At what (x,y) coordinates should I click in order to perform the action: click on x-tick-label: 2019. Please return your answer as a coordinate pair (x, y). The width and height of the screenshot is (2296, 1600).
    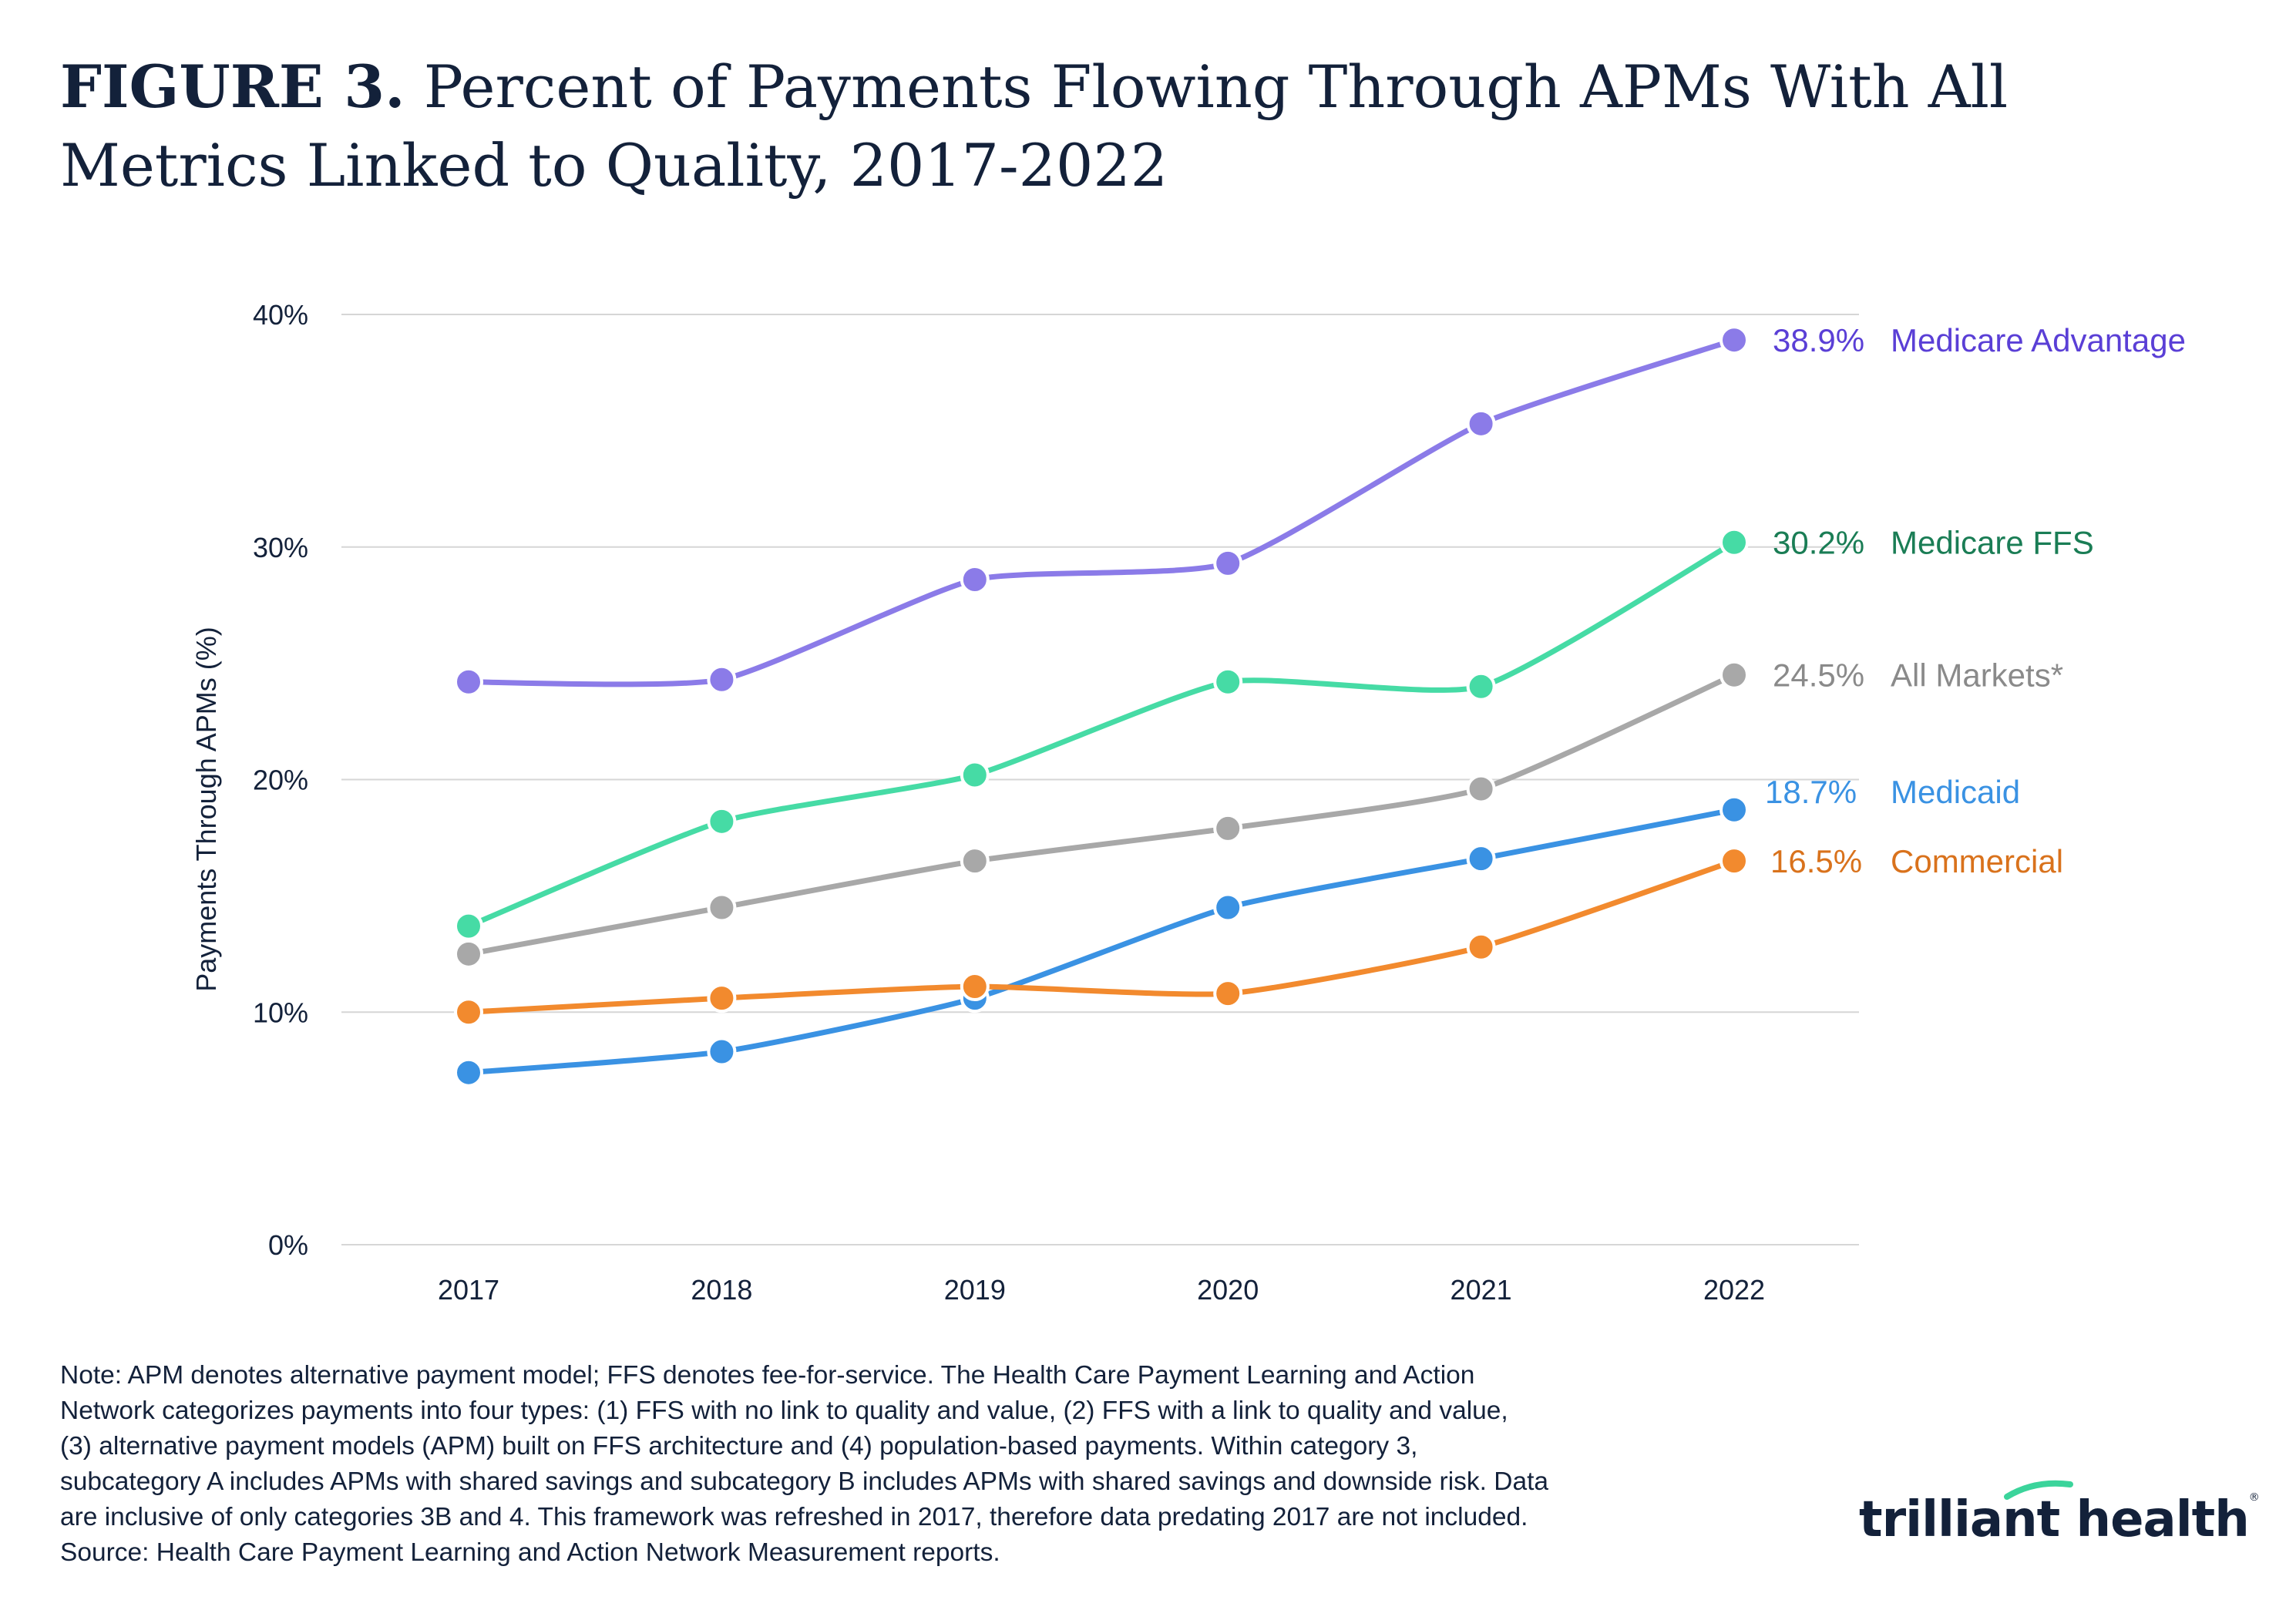
    Looking at the image, I should click on (975, 1290).